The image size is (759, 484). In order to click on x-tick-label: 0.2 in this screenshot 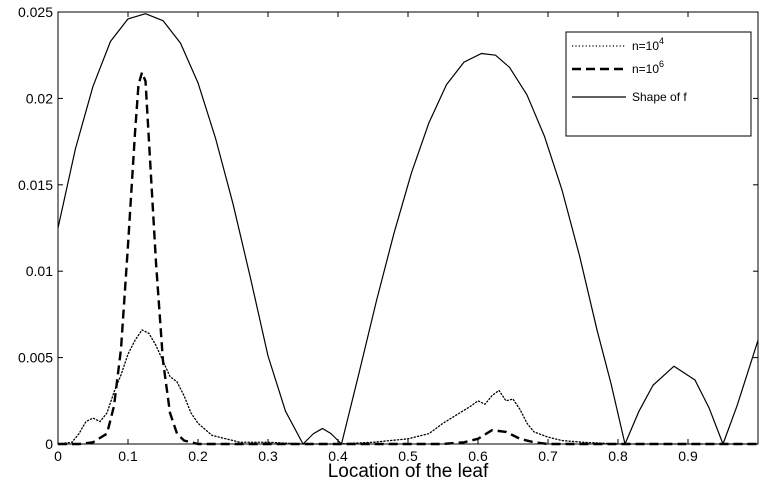, I will do `click(198, 456)`.